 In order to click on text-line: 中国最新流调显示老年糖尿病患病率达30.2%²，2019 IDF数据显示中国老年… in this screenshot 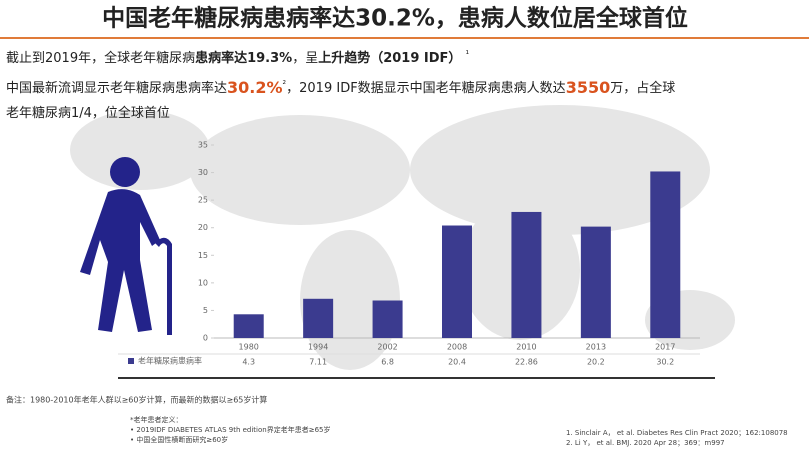, I will do `click(340, 87)`.